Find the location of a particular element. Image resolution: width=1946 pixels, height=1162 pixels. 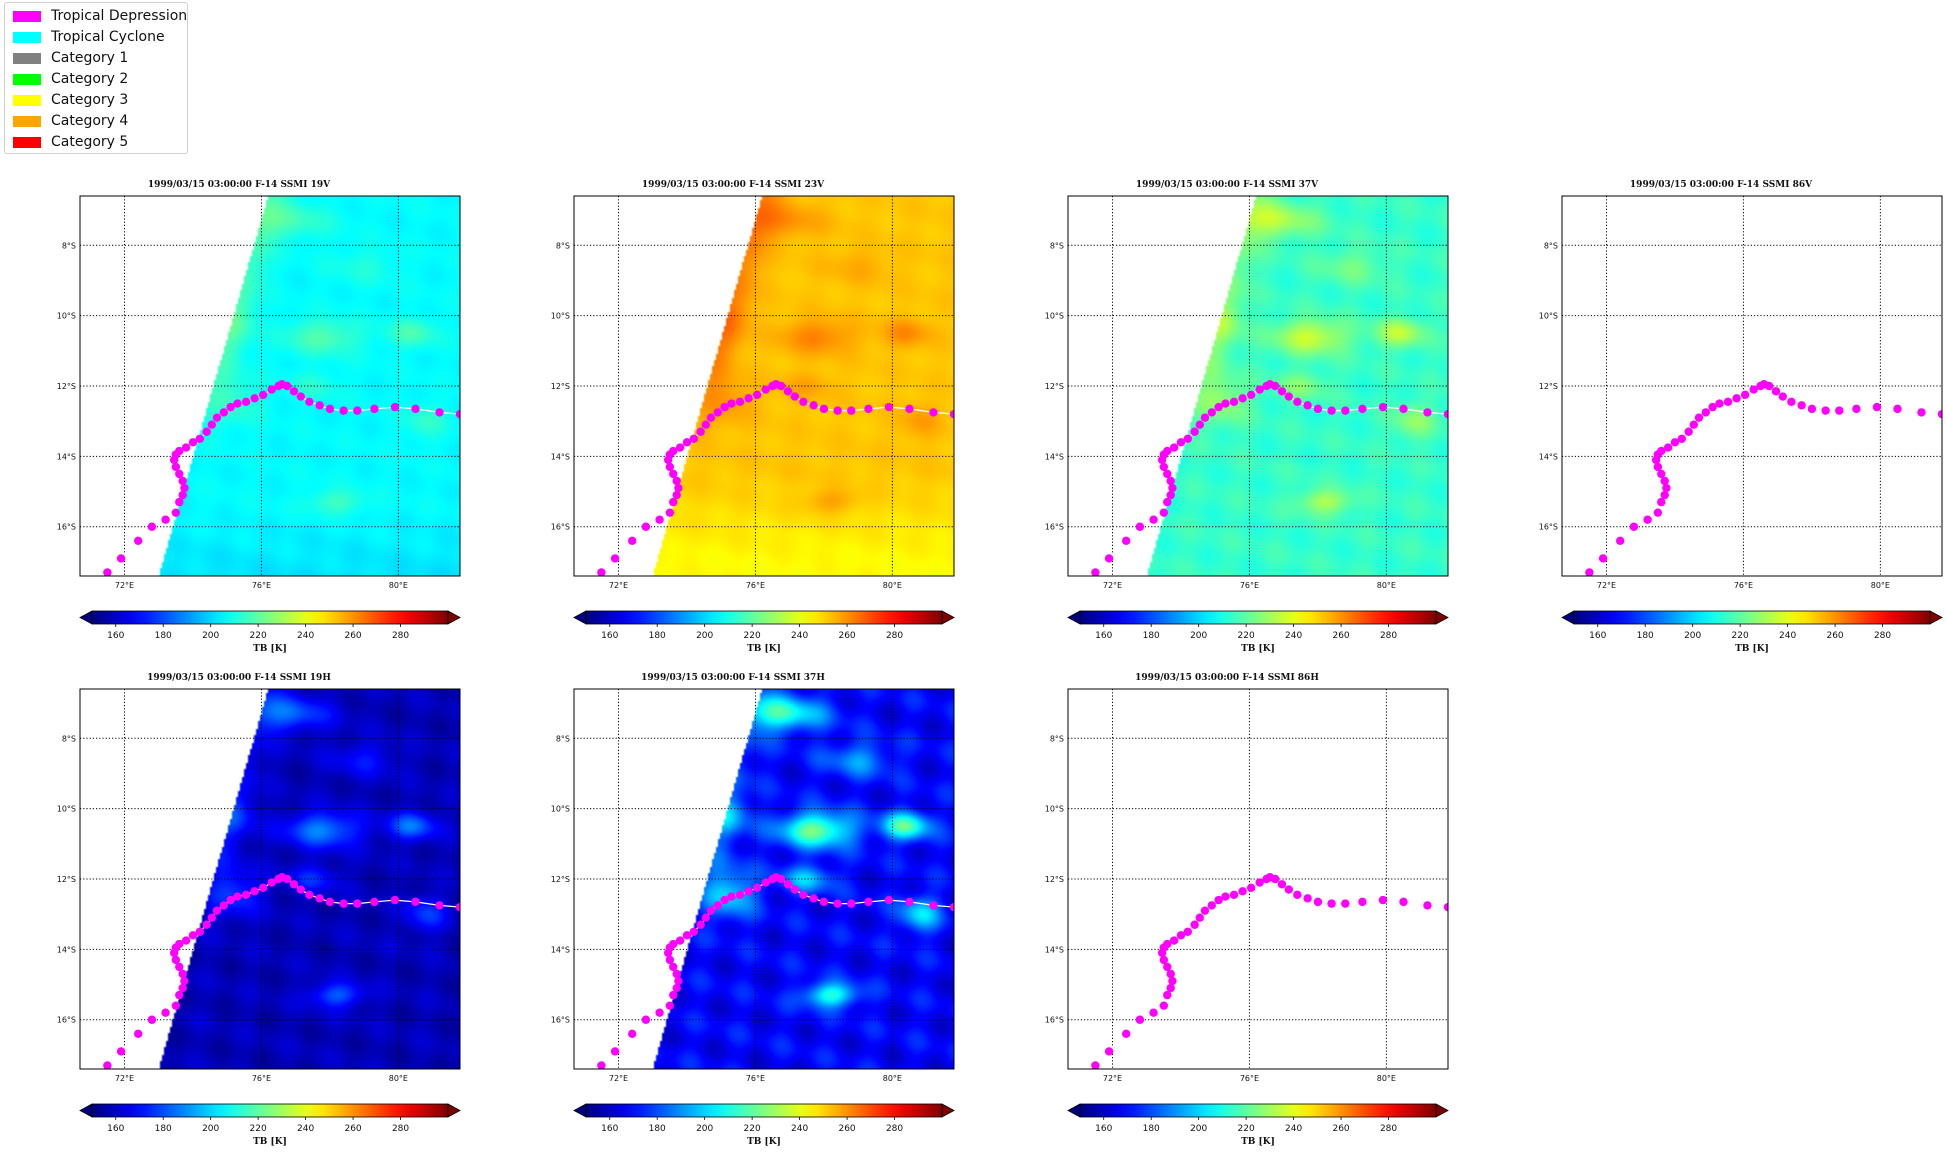

panel-title: 1999/03/15 03:00:00 F-14 SSMI 19V is located at coordinates (239, 185).